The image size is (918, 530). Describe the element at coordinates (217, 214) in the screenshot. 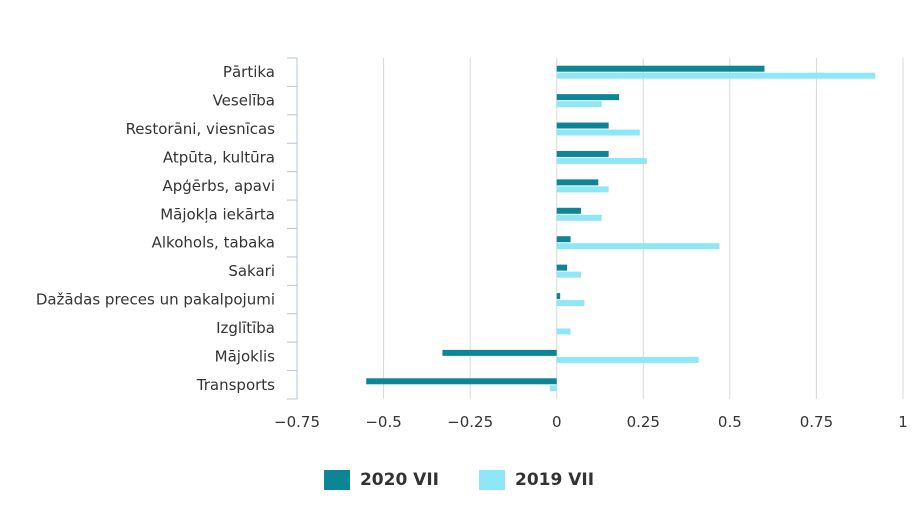

I see `category-label: Mājokļa iekārta` at that location.